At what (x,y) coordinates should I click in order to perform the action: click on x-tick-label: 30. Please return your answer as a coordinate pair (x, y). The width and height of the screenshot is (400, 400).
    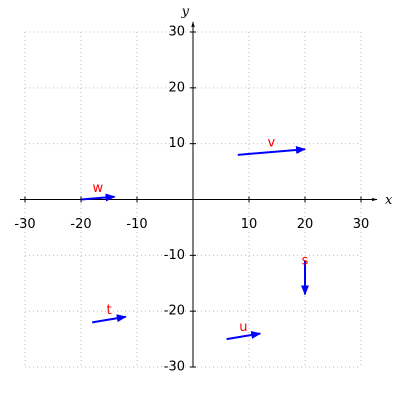
    Looking at the image, I should click on (361, 224).